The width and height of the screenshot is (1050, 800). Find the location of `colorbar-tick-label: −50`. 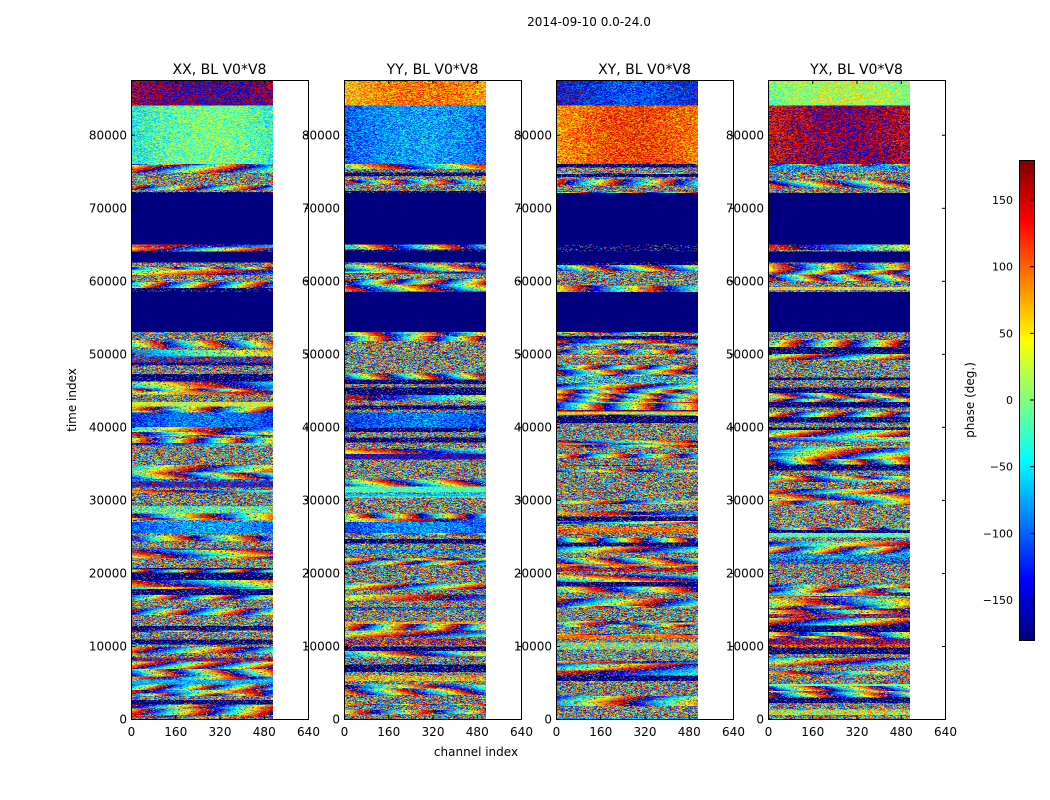

colorbar-tick-label: −50 is located at coordinates (1001, 467).